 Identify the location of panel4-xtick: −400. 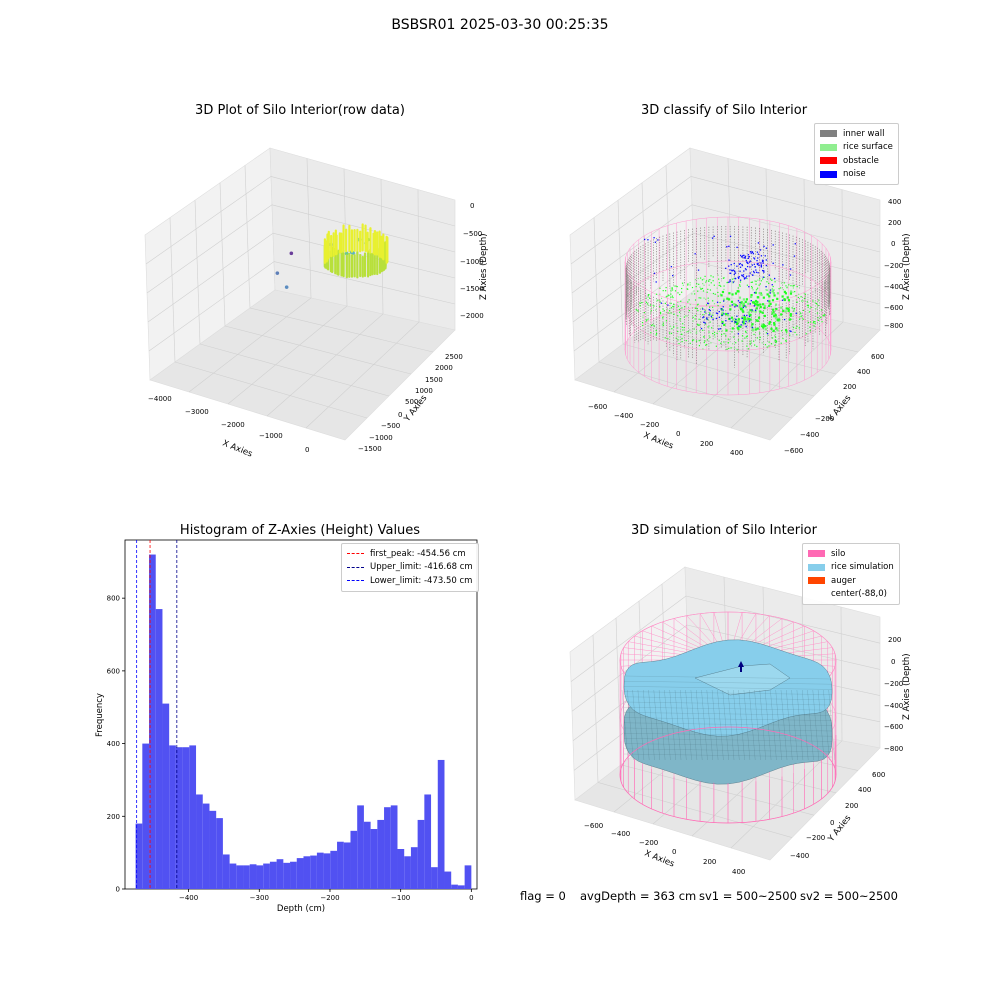
(620, 834).